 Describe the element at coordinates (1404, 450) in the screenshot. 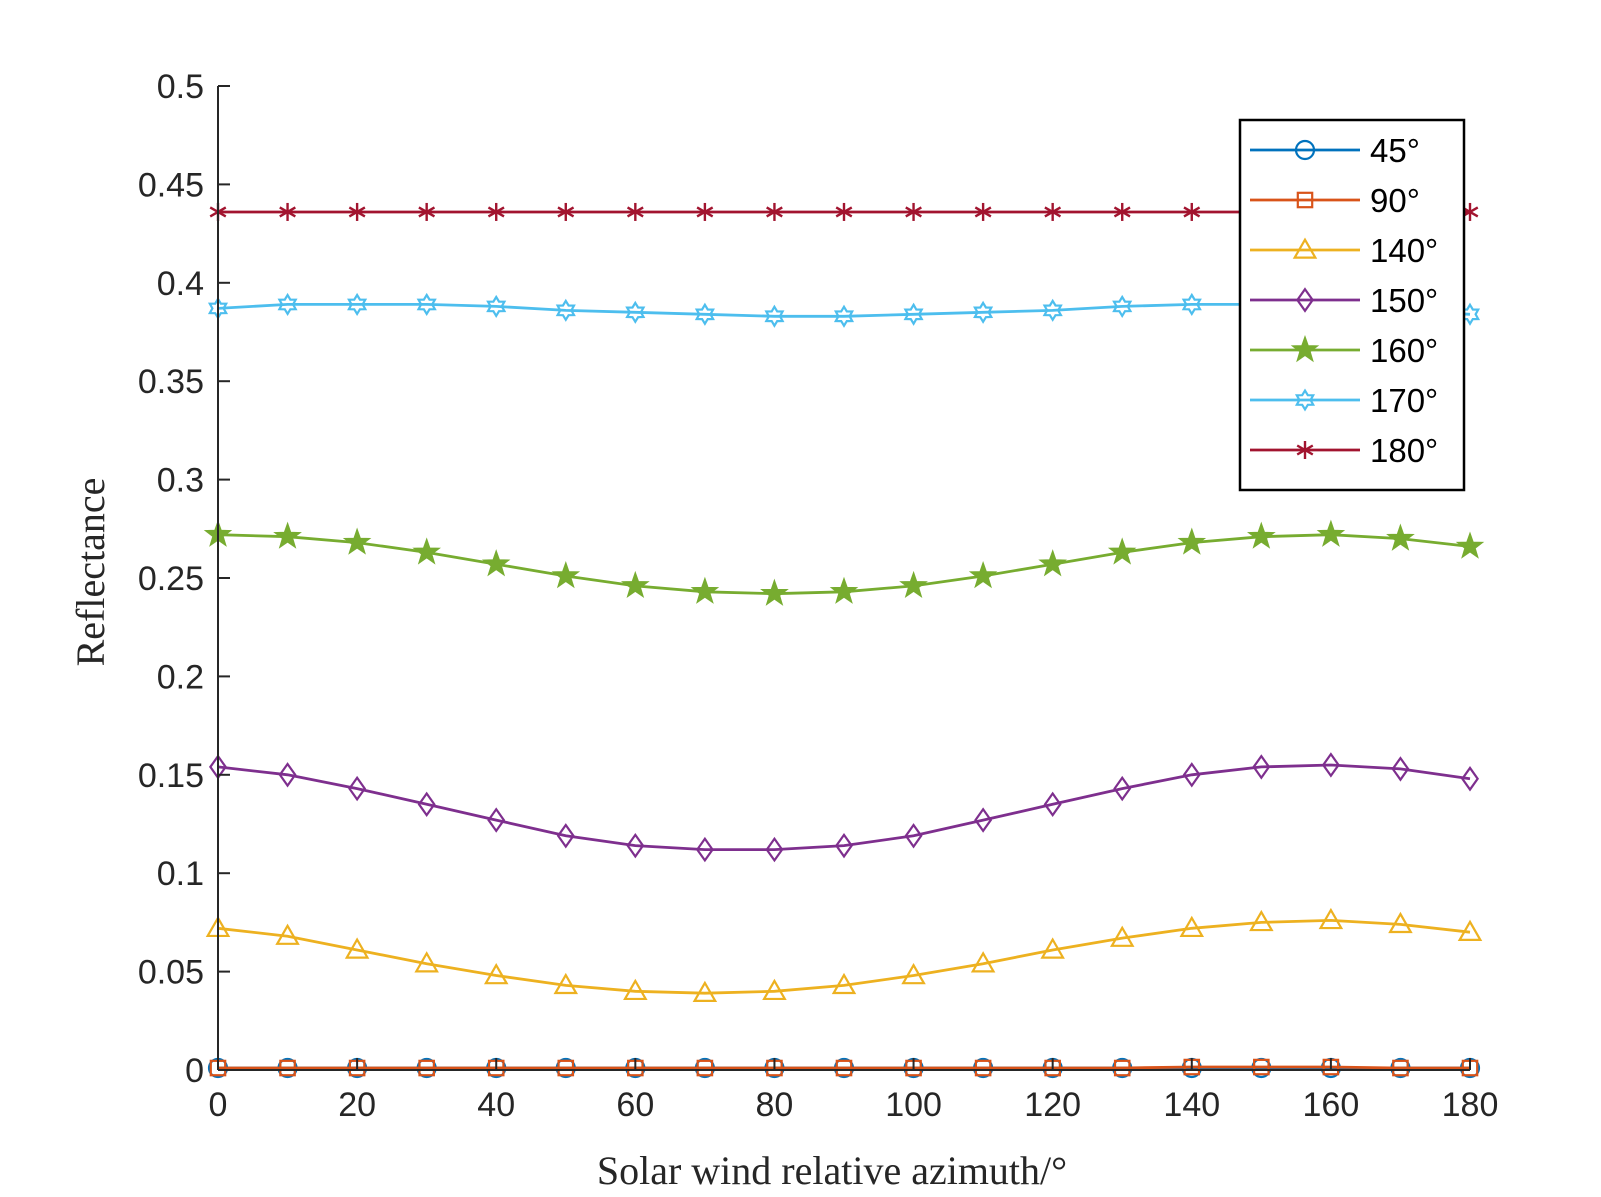

I see `legend-label: 180°` at that location.